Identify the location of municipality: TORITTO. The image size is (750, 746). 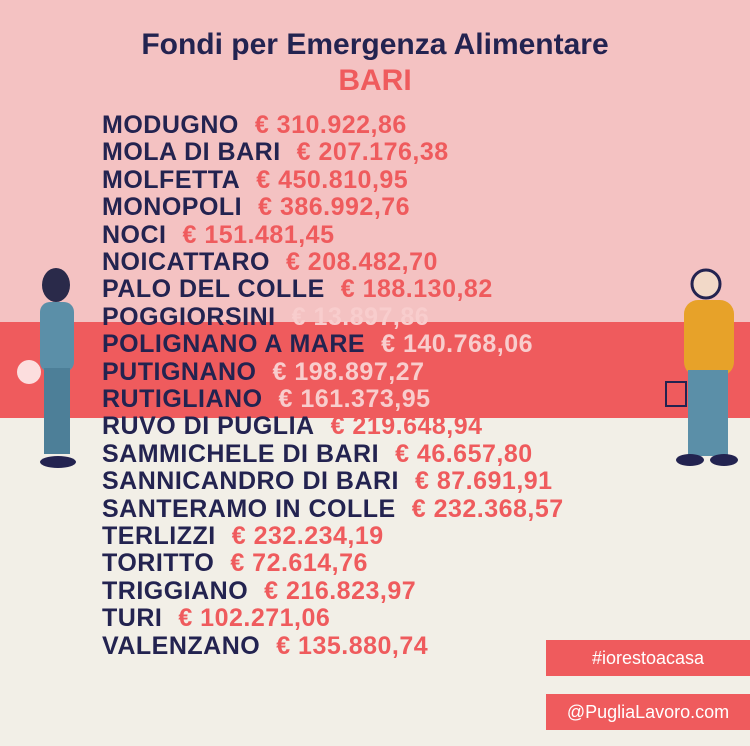
(158, 563).